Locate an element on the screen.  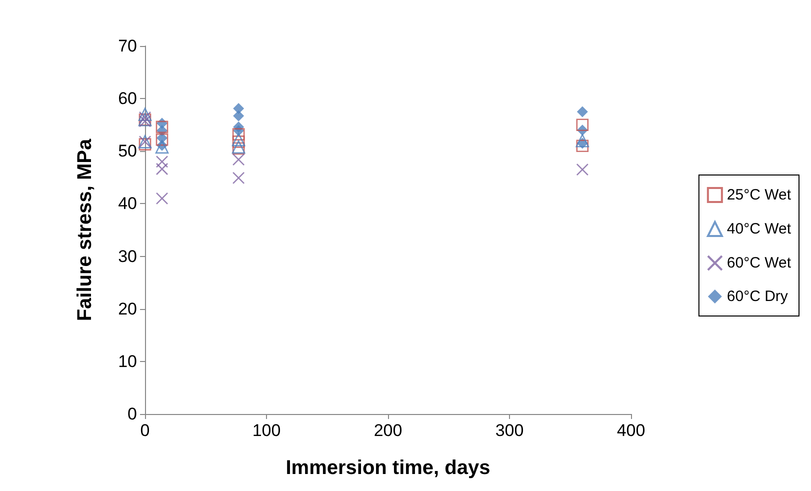
x-tick-label: 400 is located at coordinates (631, 430).